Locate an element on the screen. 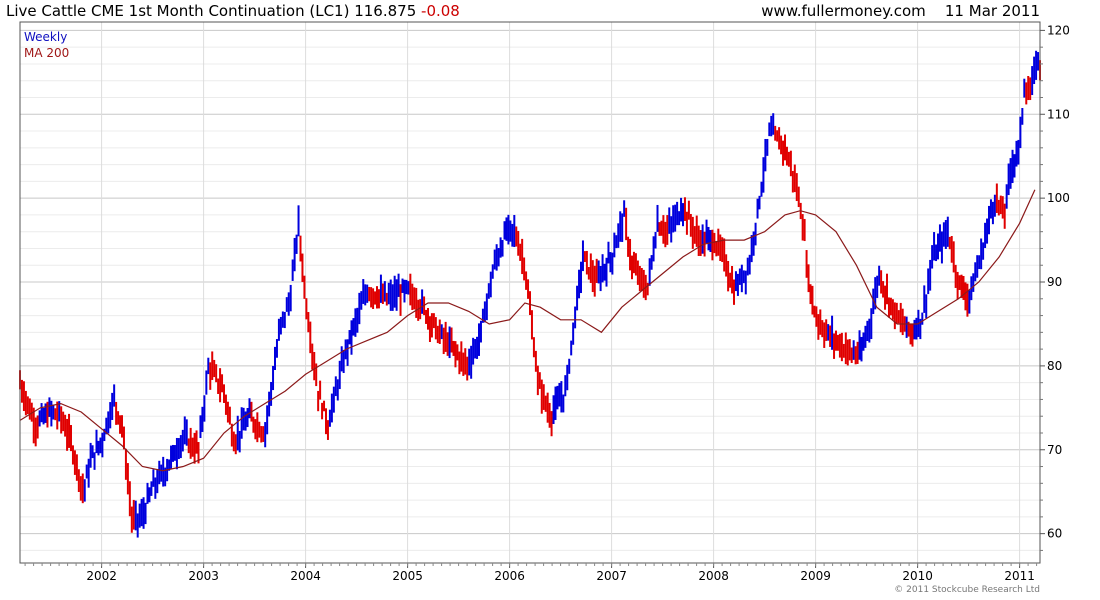 The image size is (1100, 600). y-tick-label: 110 is located at coordinates (1058, 114).